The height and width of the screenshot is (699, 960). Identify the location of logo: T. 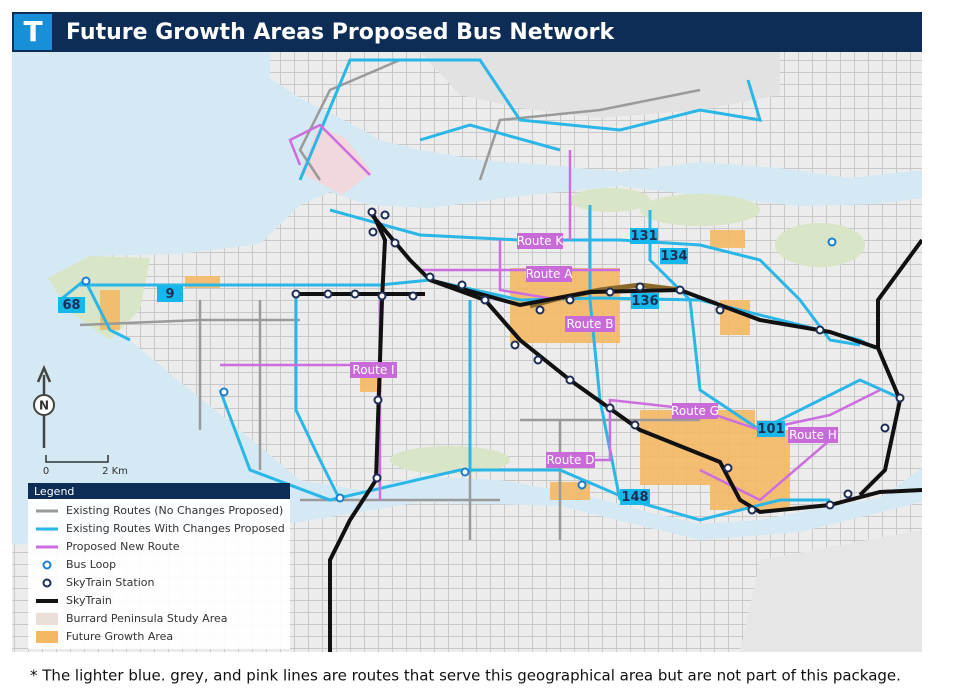
(32, 31).